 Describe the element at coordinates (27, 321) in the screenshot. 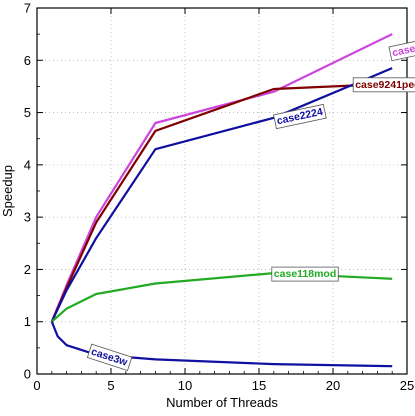

I see `y-tick-label: 1` at that location.